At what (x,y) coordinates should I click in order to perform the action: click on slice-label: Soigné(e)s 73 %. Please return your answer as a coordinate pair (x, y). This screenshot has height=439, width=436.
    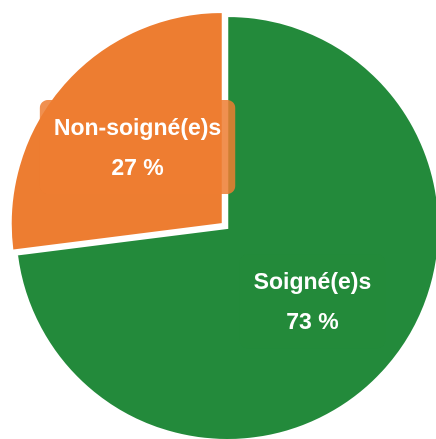
    Looking at the image, I should click on (312, 301).